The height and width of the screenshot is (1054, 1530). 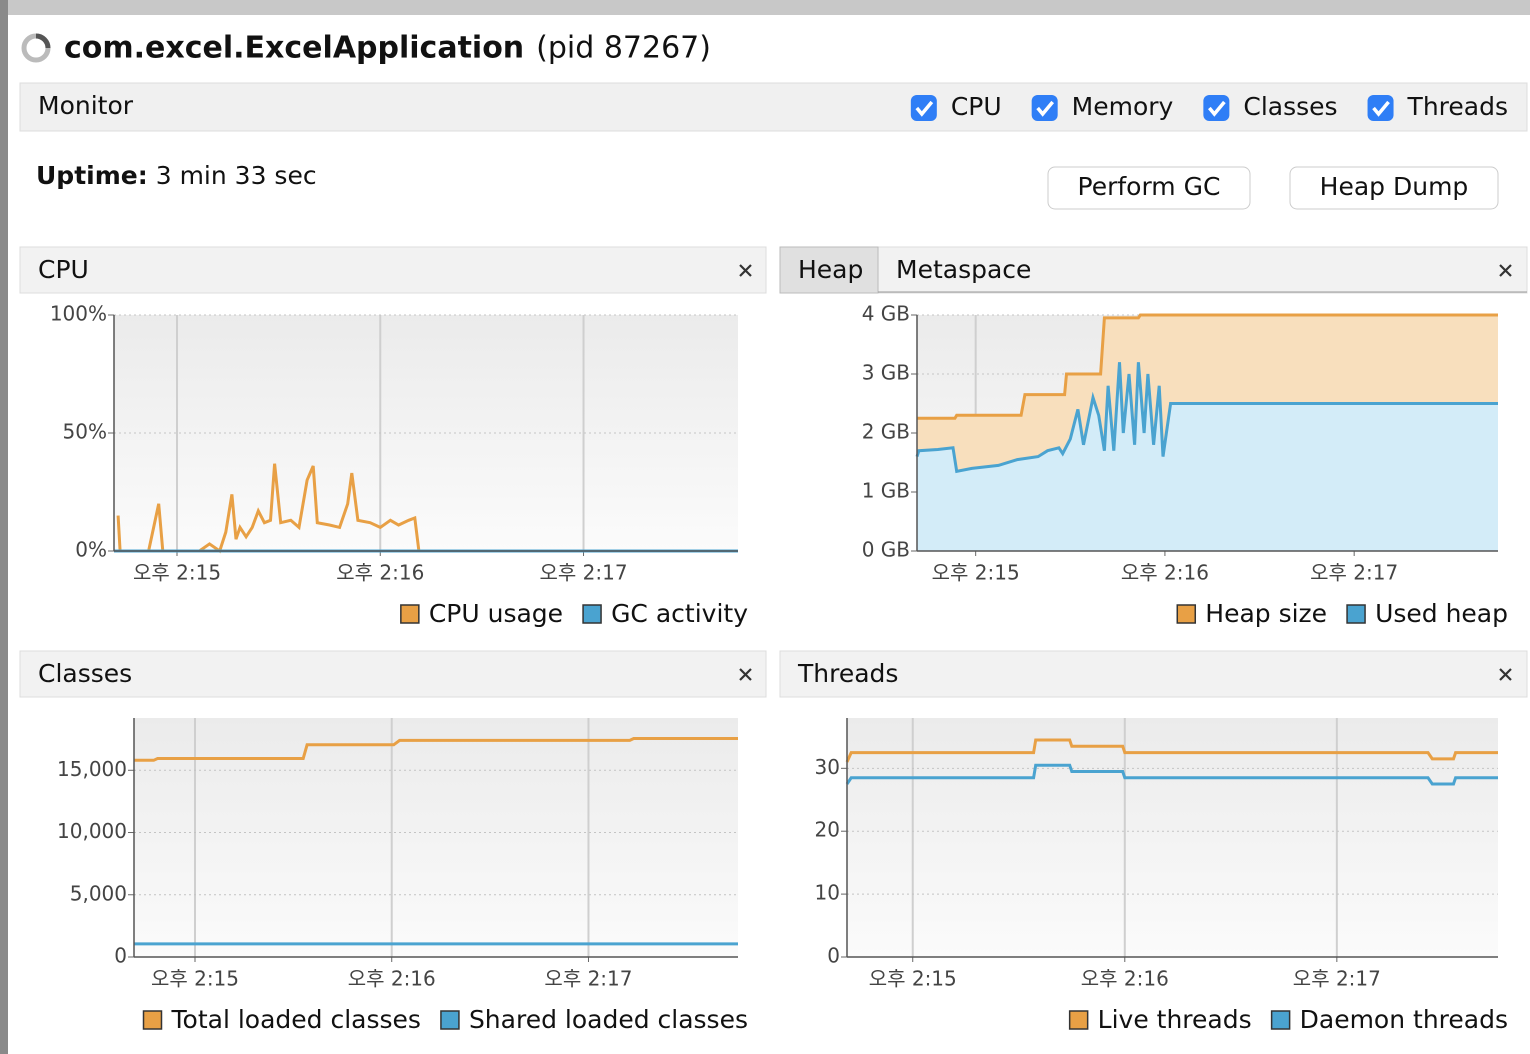 What do you see at coordinates (98, 893) in the screenshot?
I see `y-tick-label: 5,000` at bounding box center [98, 893].